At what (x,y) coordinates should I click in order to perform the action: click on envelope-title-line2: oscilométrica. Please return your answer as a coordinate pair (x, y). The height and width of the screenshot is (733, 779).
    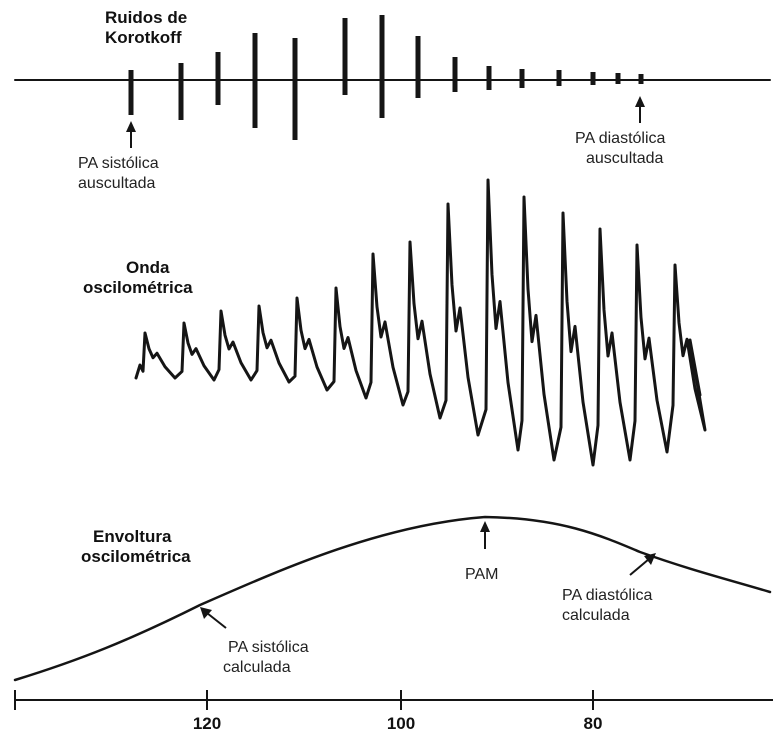
    Looking at the image, I should click on (136, 556).